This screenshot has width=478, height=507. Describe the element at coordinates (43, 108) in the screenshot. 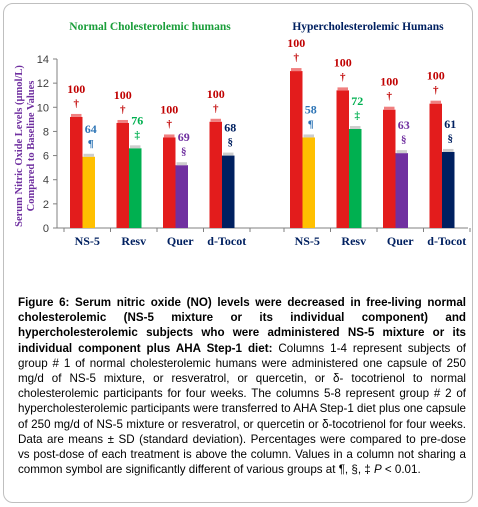

I see `y-tick-label: 10` at that location.